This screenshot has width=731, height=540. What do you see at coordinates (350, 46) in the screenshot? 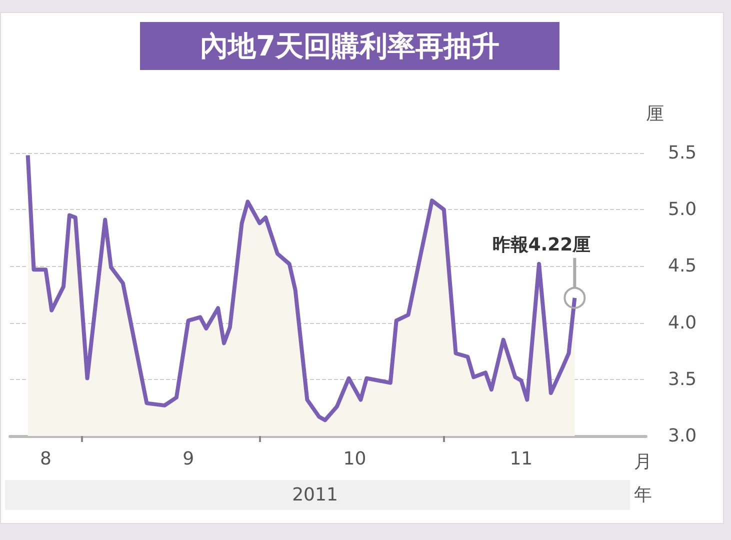
I see `chart-title: 內地7天回購利率再抽升` at bounding box center [350, 46].